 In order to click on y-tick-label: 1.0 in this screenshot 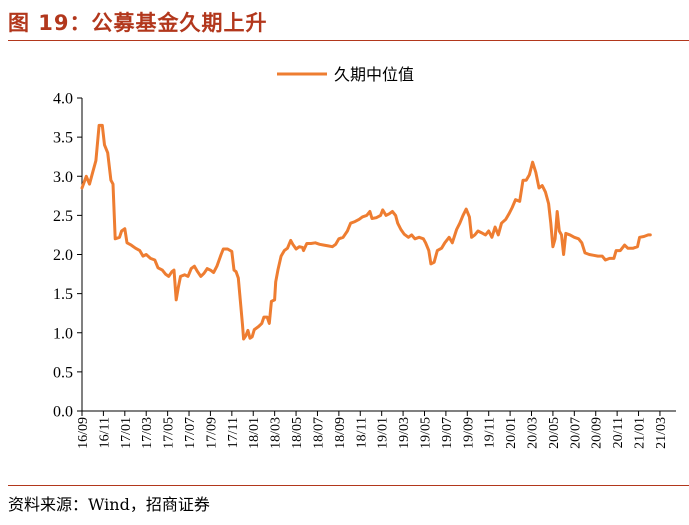, I will do `click(63, 333)`.